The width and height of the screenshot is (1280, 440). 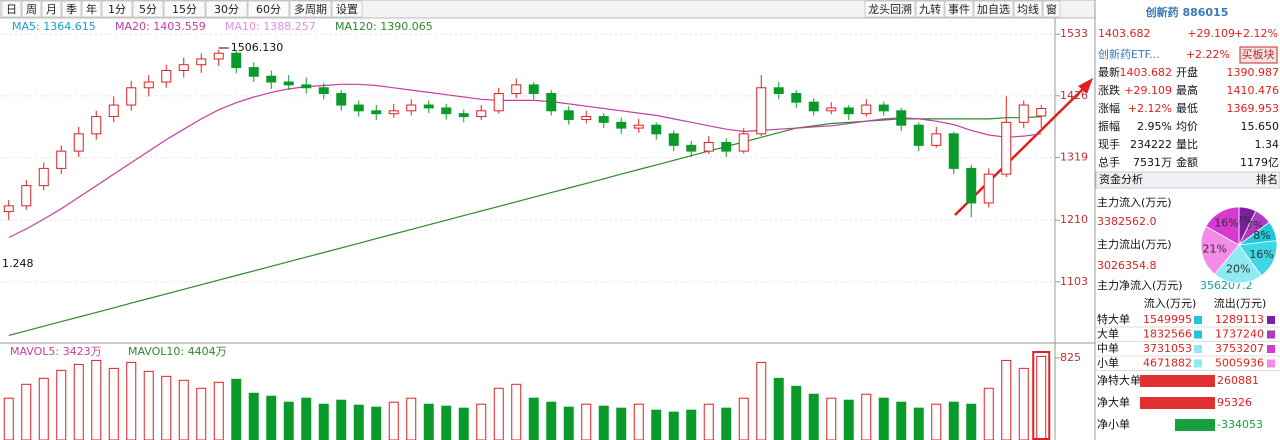 I want to click on label: 1832566, so click(x=1167, y=334).